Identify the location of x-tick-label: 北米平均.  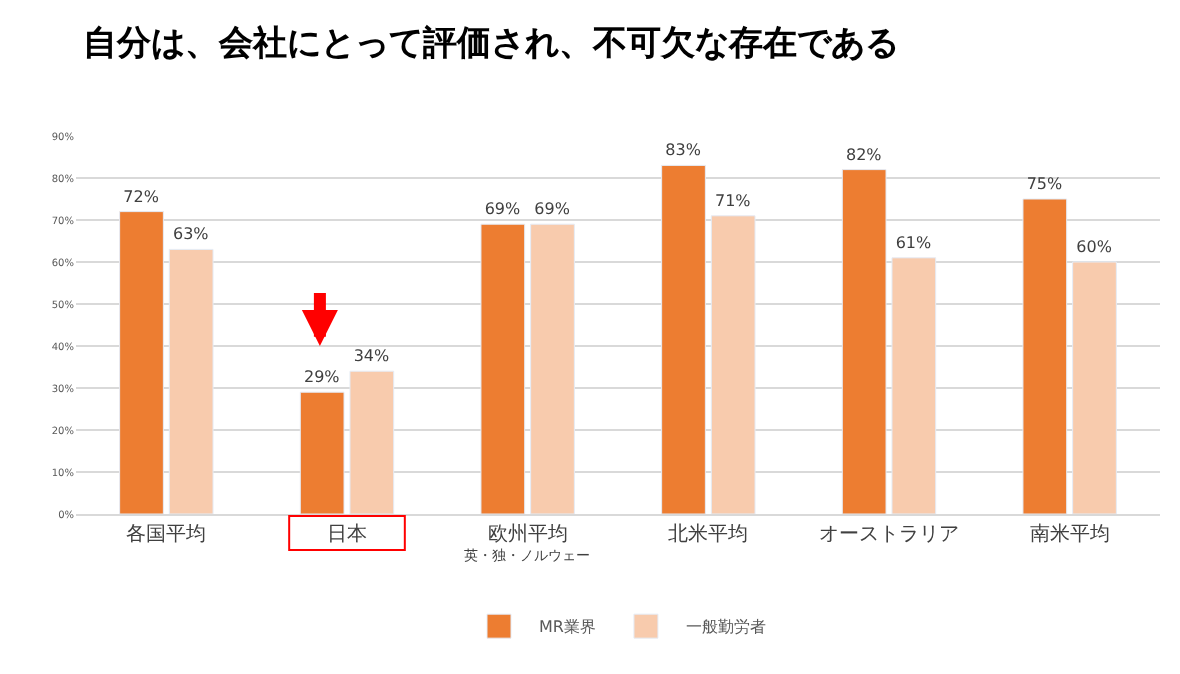
(708, 534).